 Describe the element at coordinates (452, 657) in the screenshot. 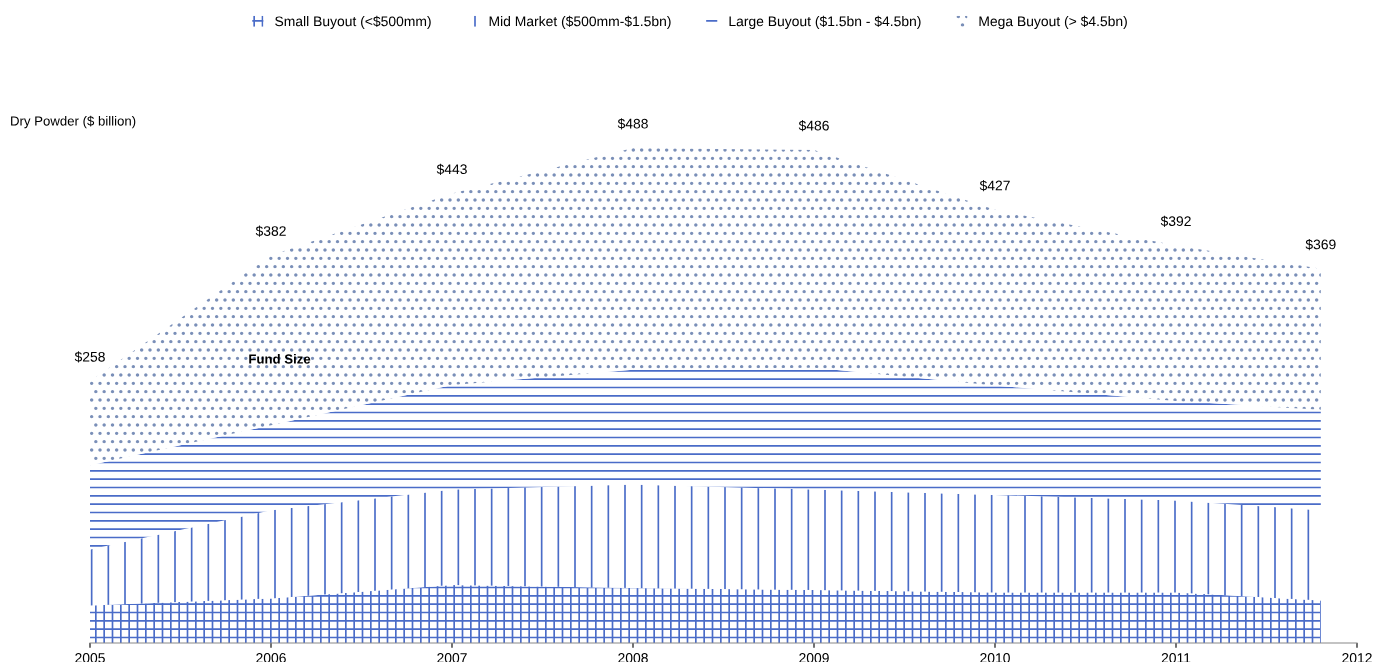

I see `x-tick-label: 2007` at that location.